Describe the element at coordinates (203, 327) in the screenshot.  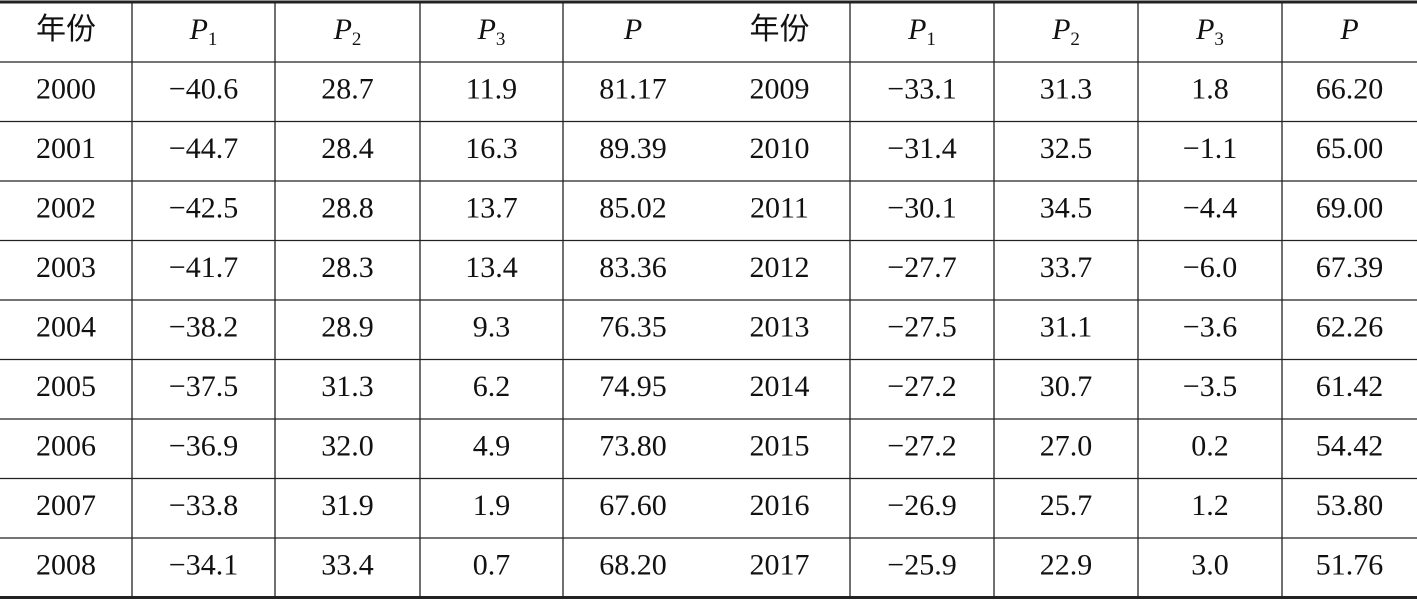
I see `table-cell: −38.2` at that location.